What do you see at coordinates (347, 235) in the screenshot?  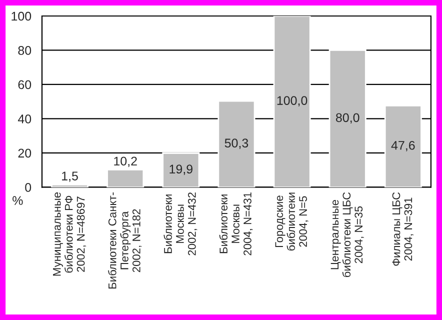 I see `x-tick-label: Центральные библиотеки ЦБС 2004, N=35` at bounding box center [347, 235].